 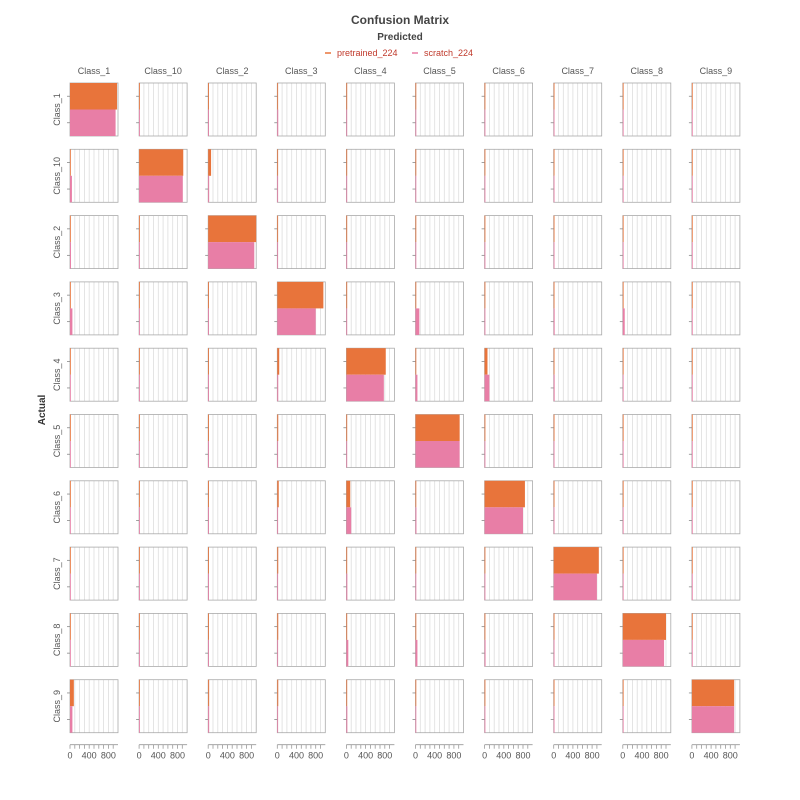 I want to click on column-header: Class_4, so click(x=370, y=71).